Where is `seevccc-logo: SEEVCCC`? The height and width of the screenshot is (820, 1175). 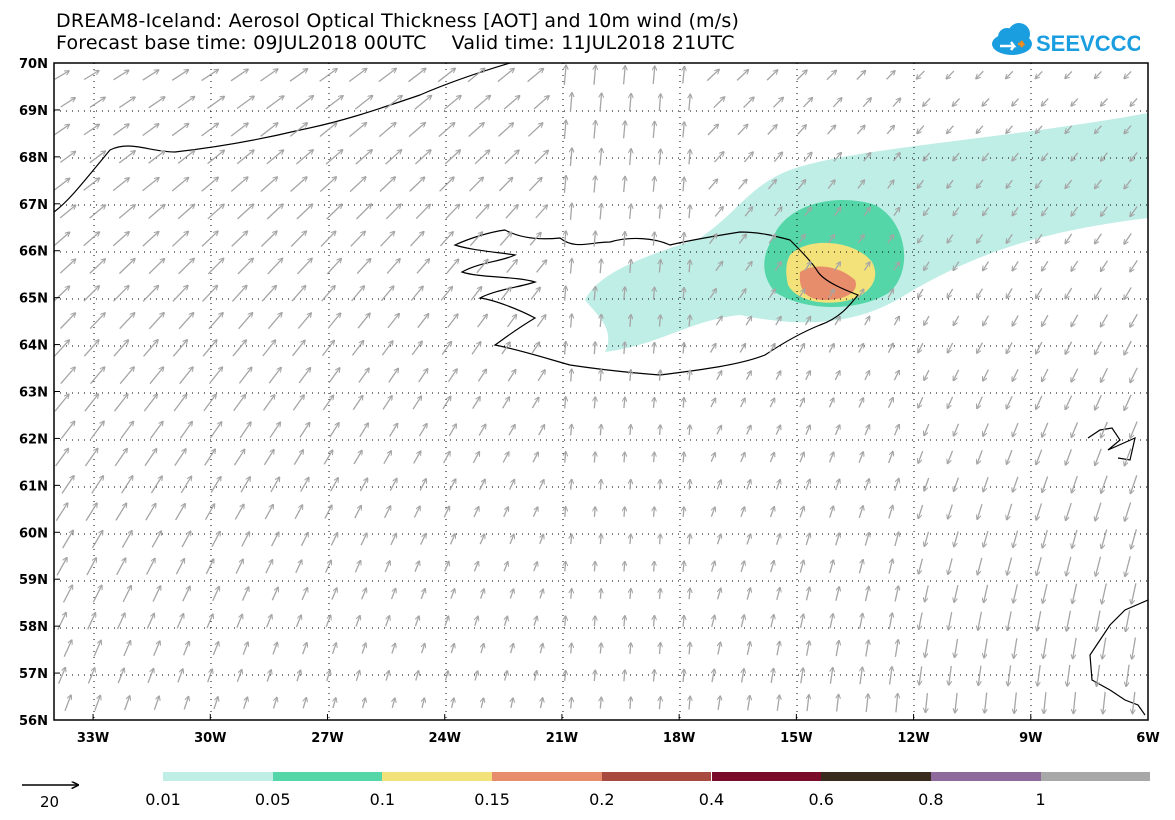
seevccc-logo: SEEVCCC is located at coordinates (1066, 39).